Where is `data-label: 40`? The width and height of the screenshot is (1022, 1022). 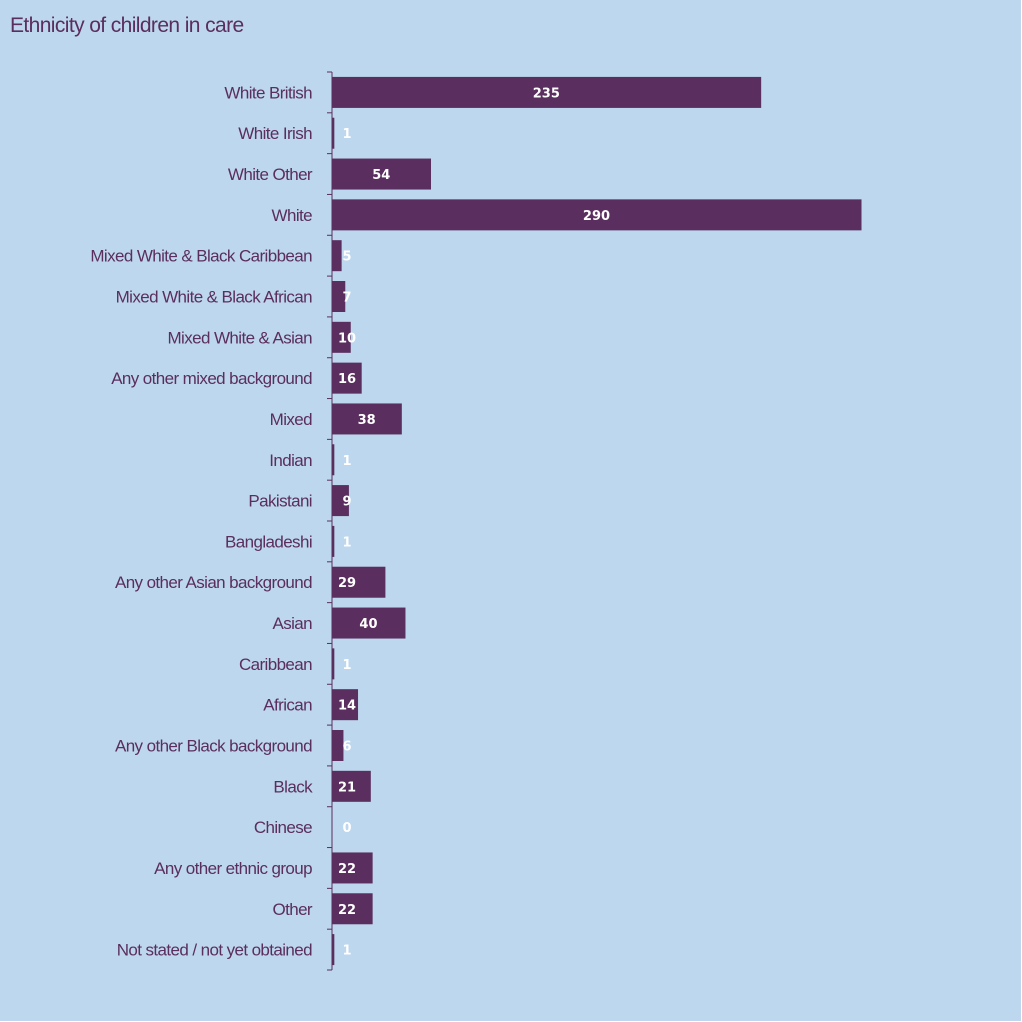
data-label: 40 is located at coordinates (368, 624).